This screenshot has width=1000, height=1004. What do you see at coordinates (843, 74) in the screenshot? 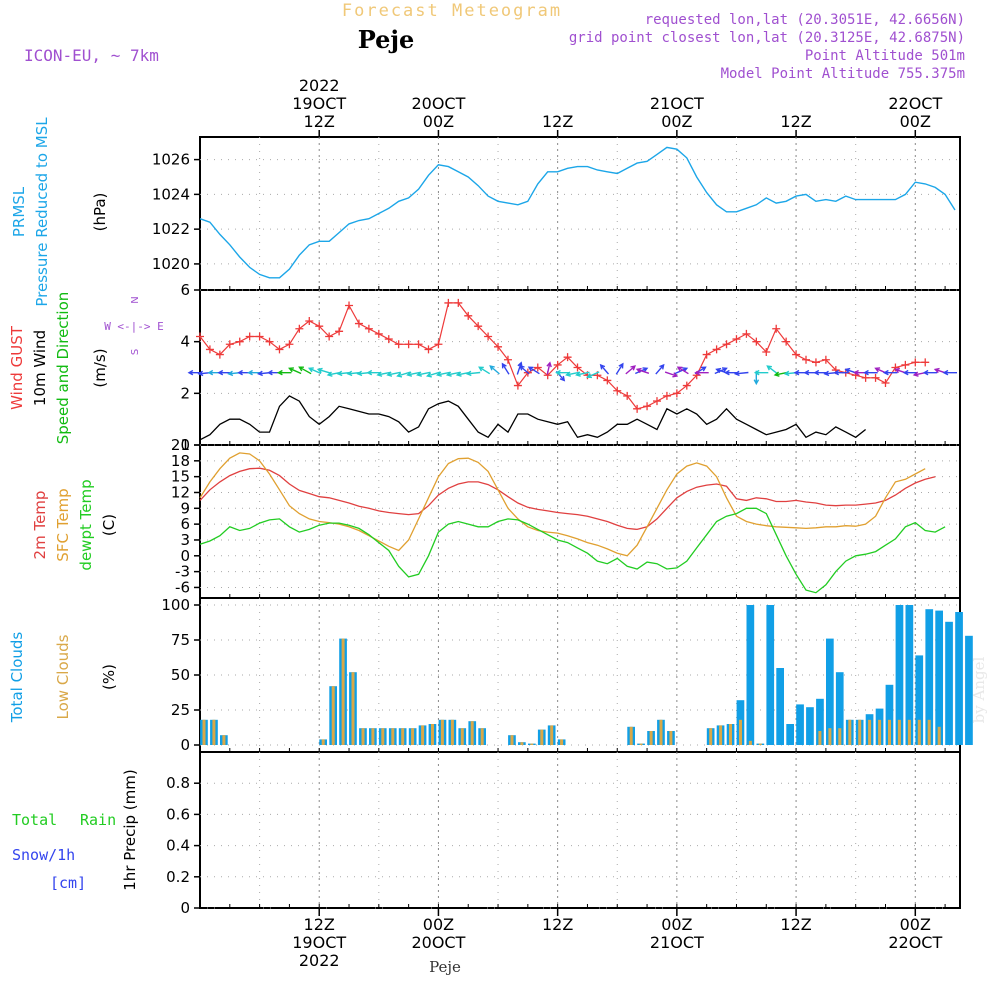
I see `model-altitude: Model Point Altitude 755.375m` at bounding box center [843, 74].